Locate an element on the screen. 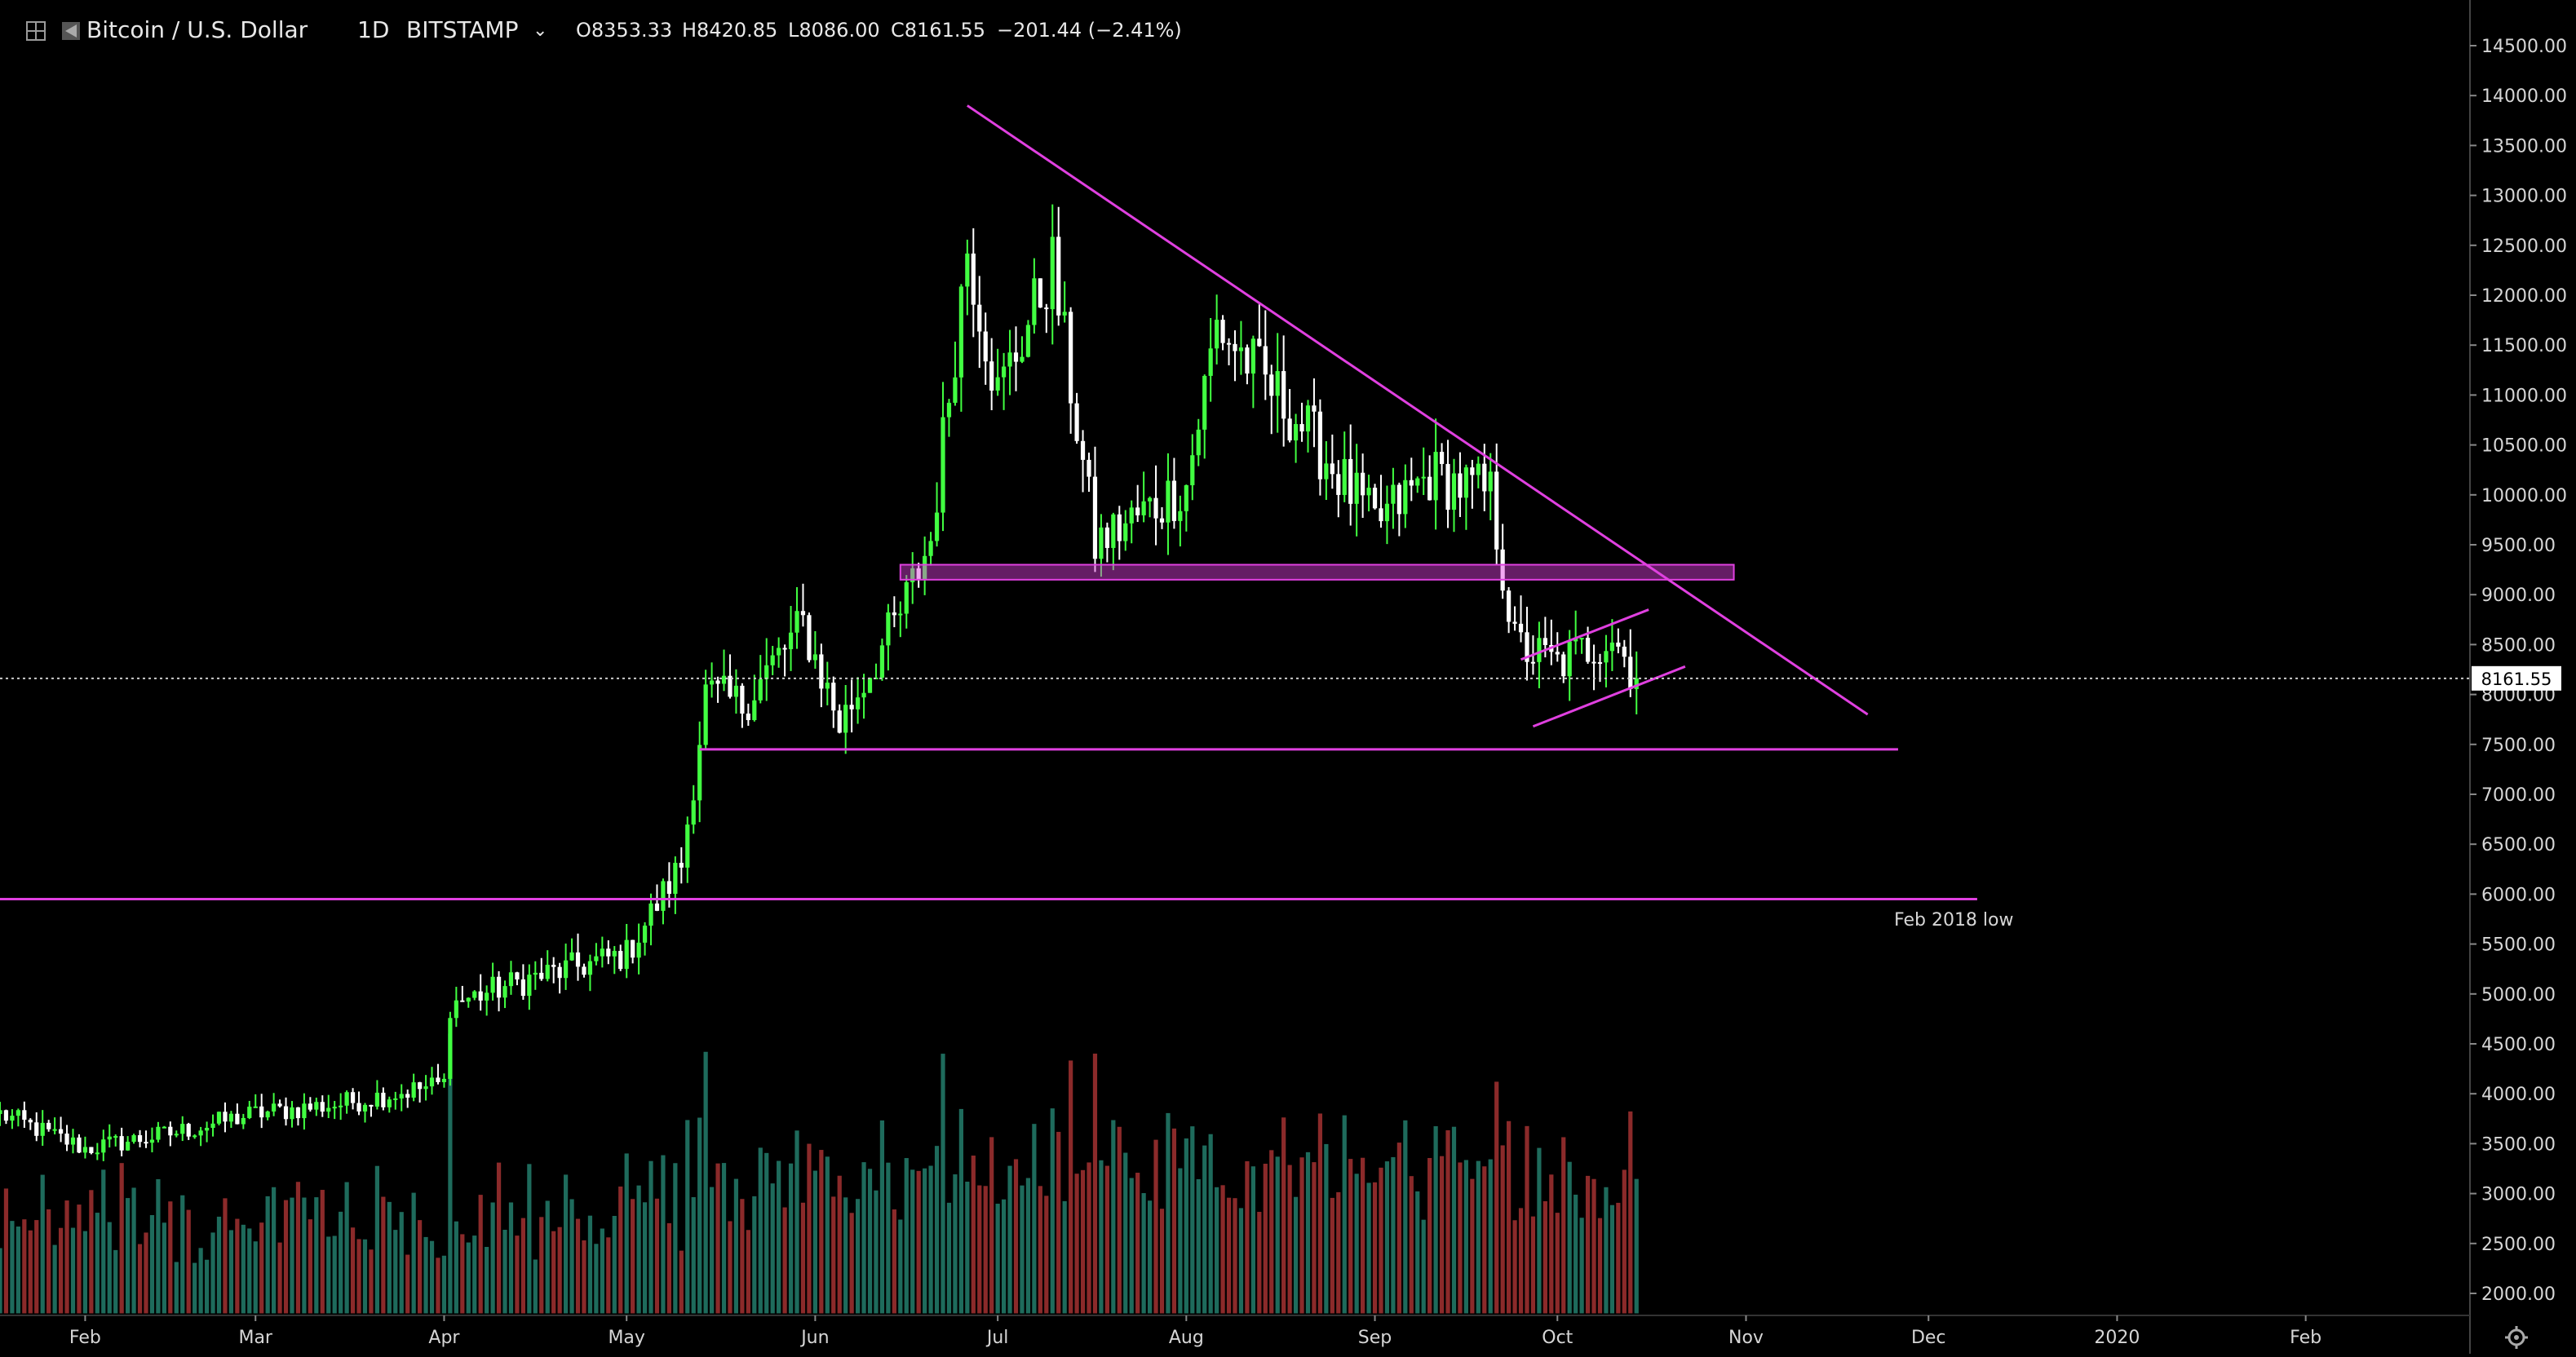 The height and width of the screenshot is (1357, 2576). price-tick-label: 14500.00 is located at coordinates (2524, 47).